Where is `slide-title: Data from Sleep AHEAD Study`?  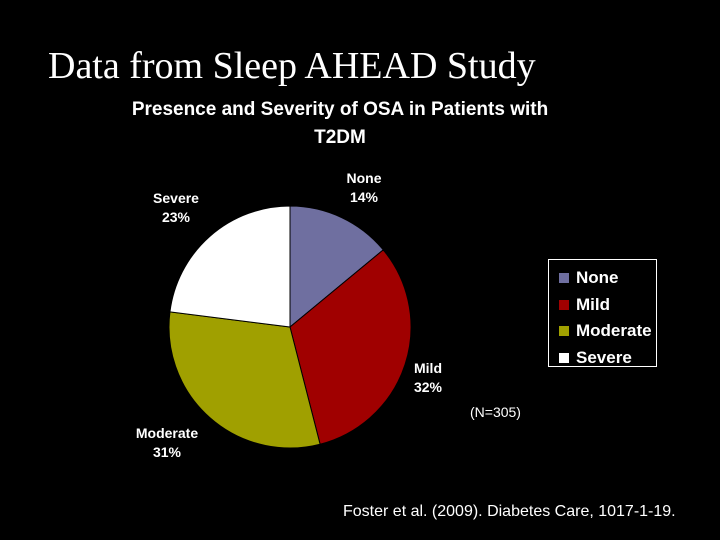 slide-title: Data from Sleep AHEAD Study is located at coordinates (292, 66).